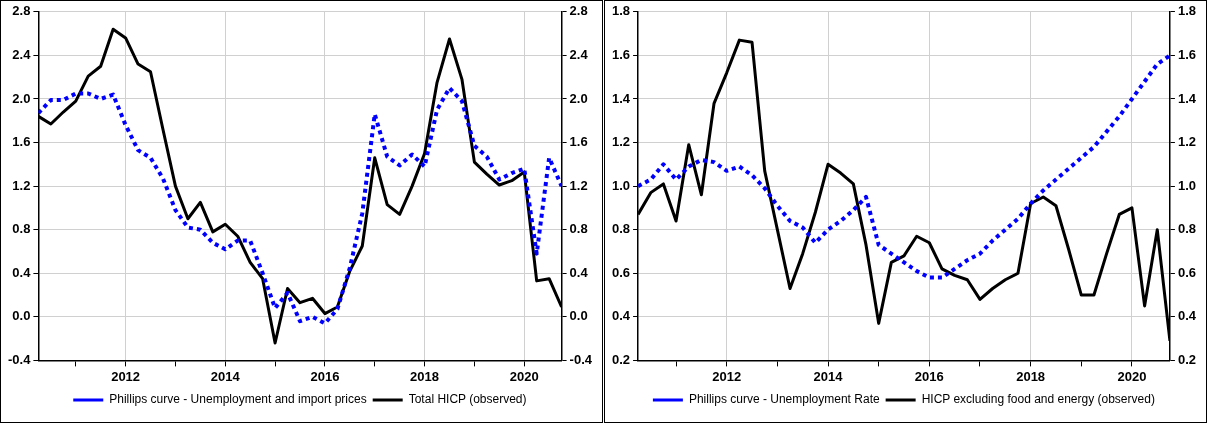  Describe the element at coordinates (621, 359) in the screenshot. I see `y-tick-label: 0.2` at that location.